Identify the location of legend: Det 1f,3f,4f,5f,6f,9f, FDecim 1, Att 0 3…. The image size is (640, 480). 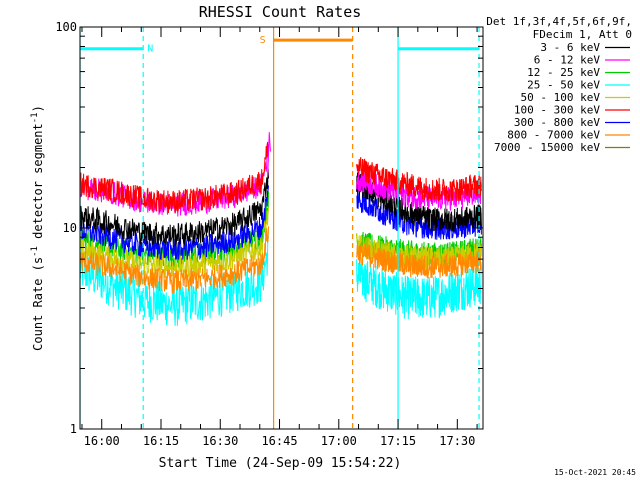
(559, 84).